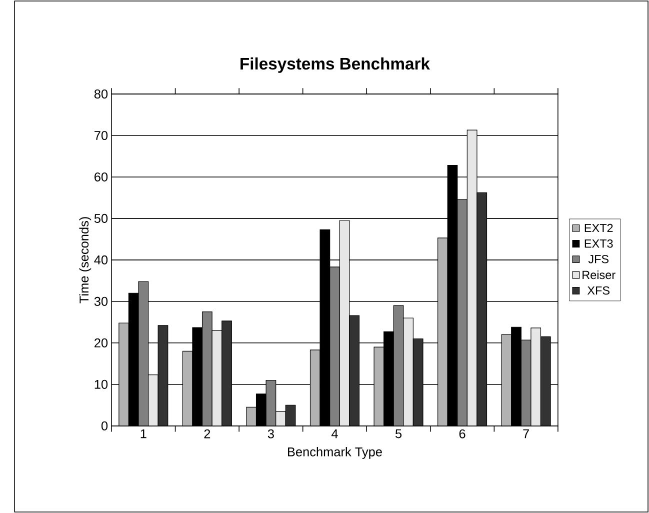 This screenshot has width=649, height=513. What do you see at coordinates (335, 453) in the screenshot?
I see `x-axis-title: Benchmark Type` at bounding box center [335, 453].